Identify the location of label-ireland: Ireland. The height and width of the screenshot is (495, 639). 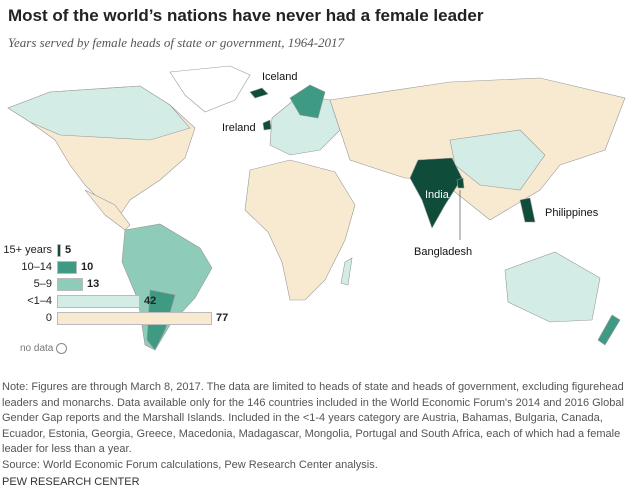
(239, 128).